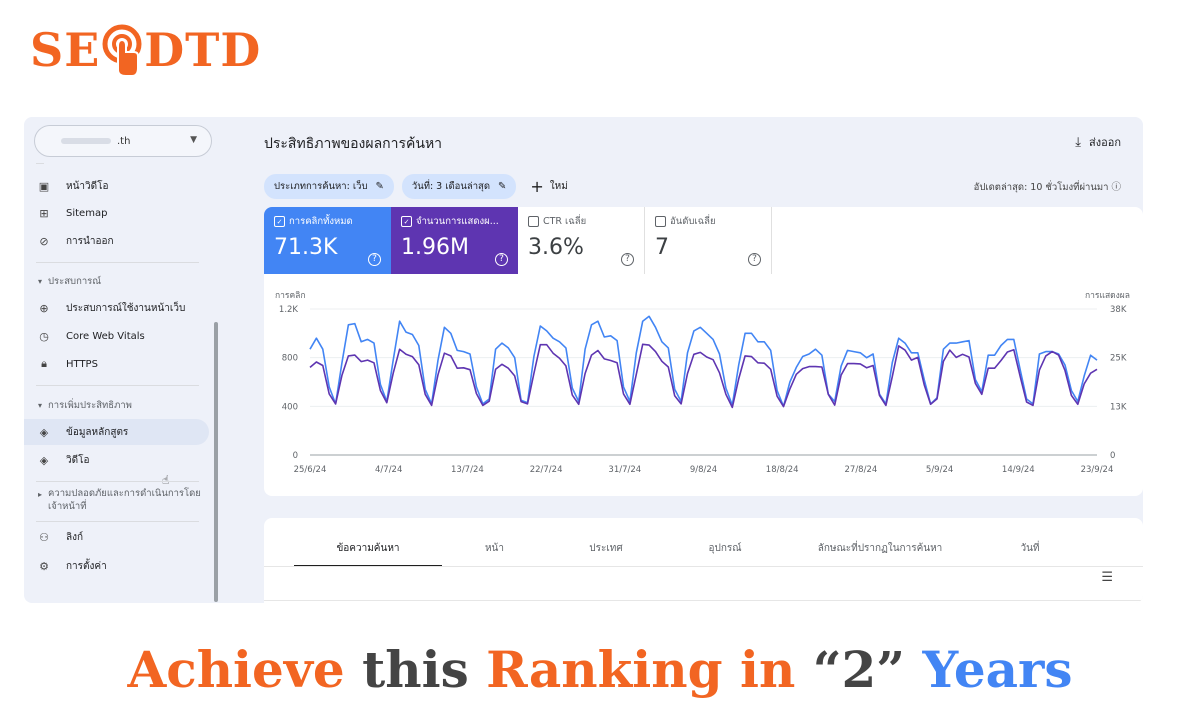  I want to click on seodtd-logo: SE DTD, so click(145, 50).